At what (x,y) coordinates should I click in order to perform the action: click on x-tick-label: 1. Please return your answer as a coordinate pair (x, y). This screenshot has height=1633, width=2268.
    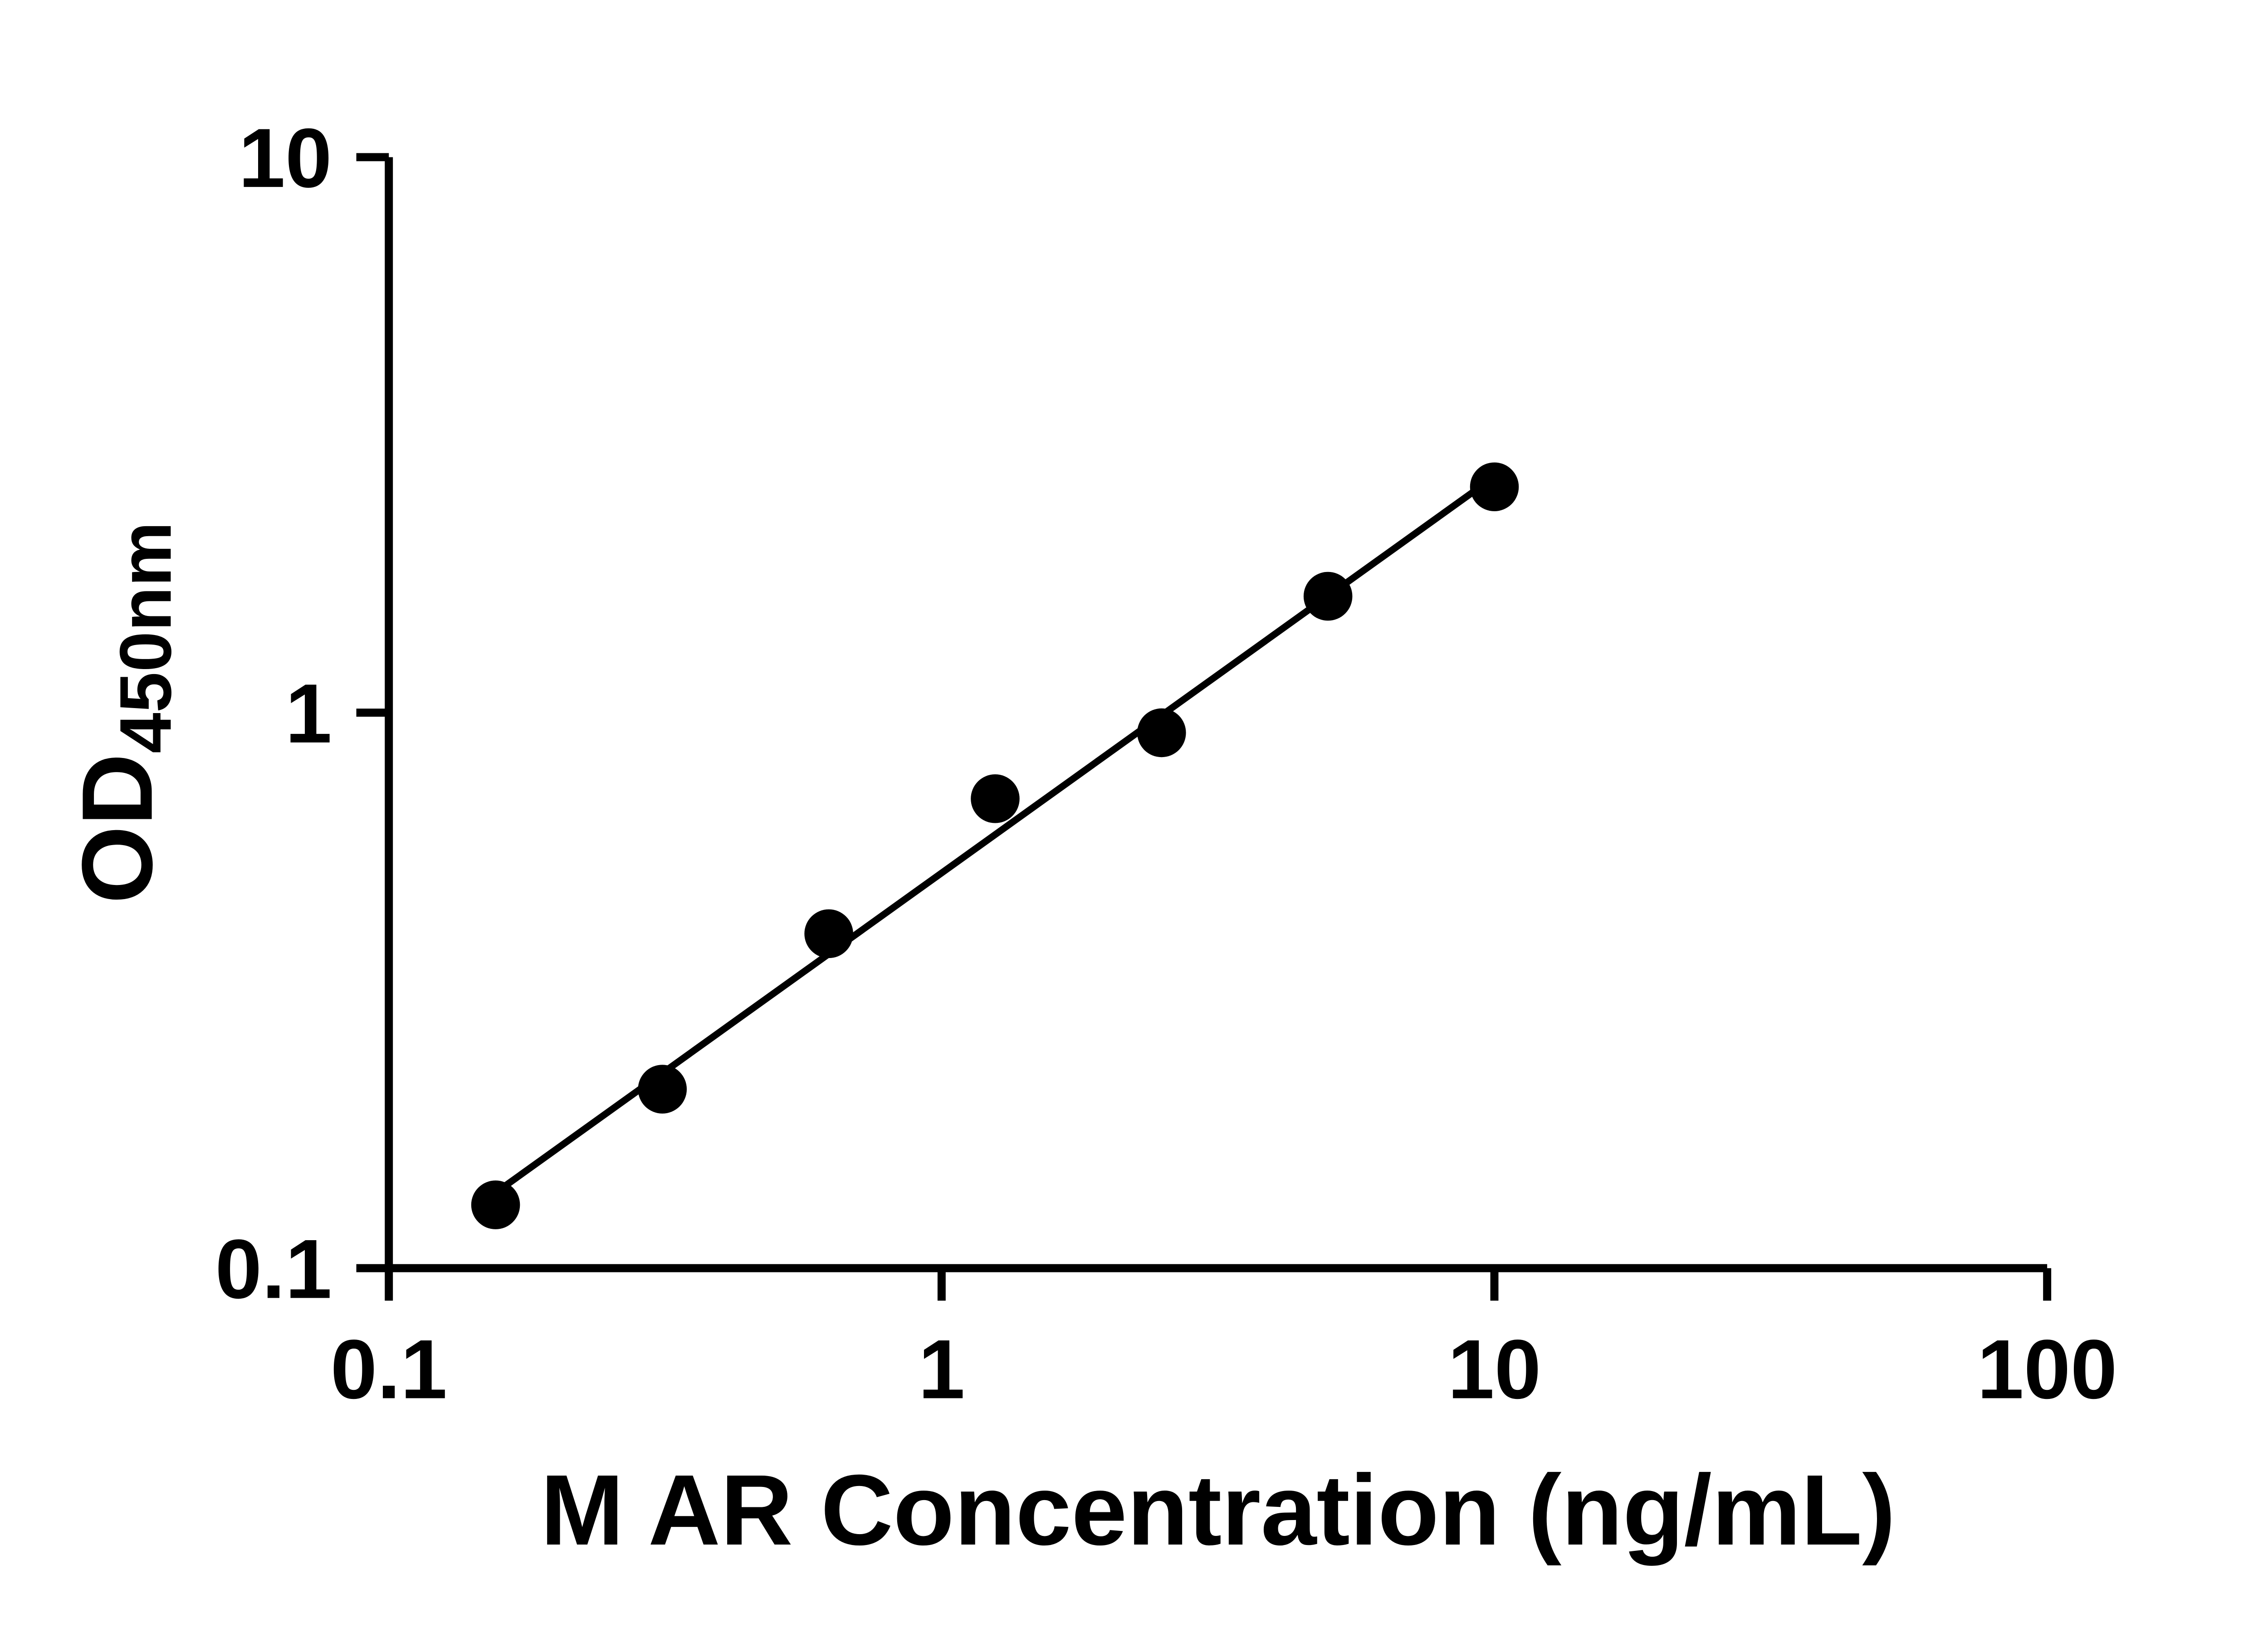
    Looking at the image, I should click on (942, 1369).